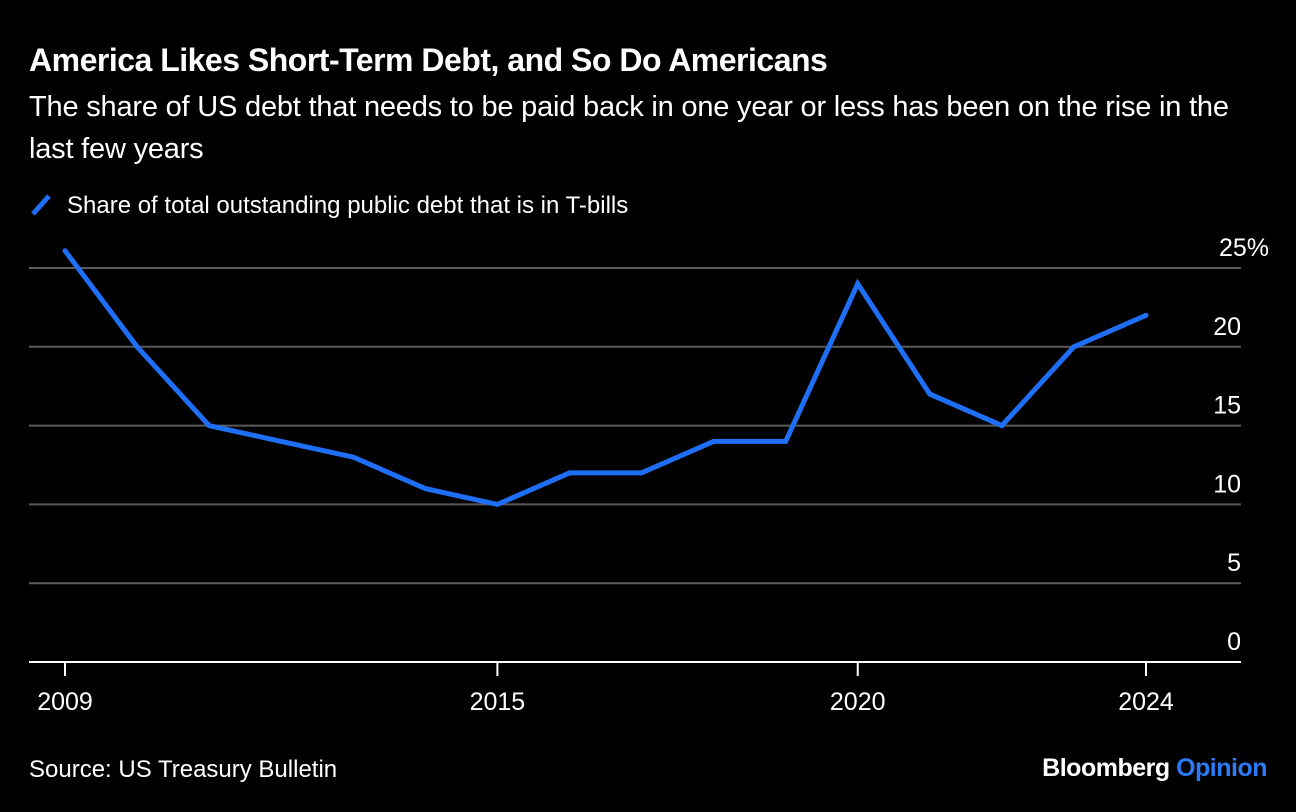 Image resolution: width=1296 pixels, height=812 pixels. Describe the element at coordinates (930, 394) in the screenshot. I see `data-point-2021` at that location.